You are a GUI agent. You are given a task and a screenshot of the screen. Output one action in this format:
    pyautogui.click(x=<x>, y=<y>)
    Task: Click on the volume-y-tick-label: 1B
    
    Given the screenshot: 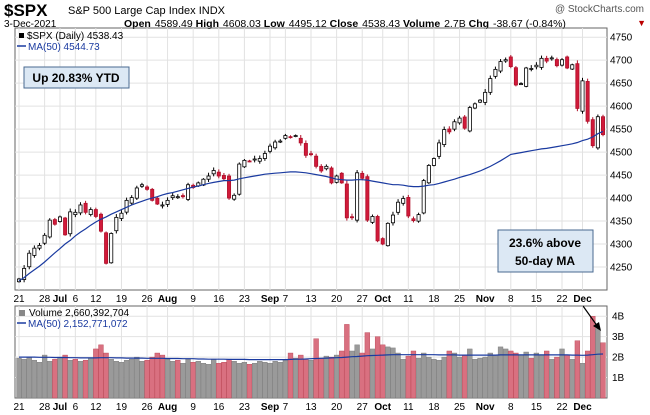 What is the action you would take?
    pyautogui.click(x=618, y=378)
    